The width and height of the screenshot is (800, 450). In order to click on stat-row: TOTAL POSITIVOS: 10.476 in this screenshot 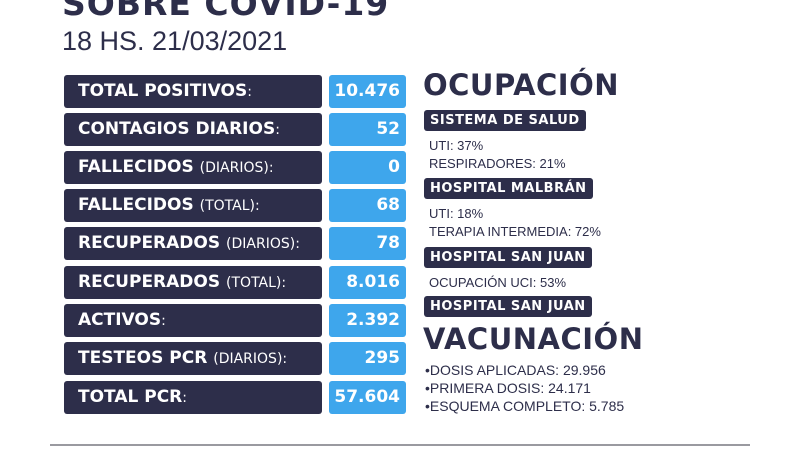, I will do `click(235, 91)`.